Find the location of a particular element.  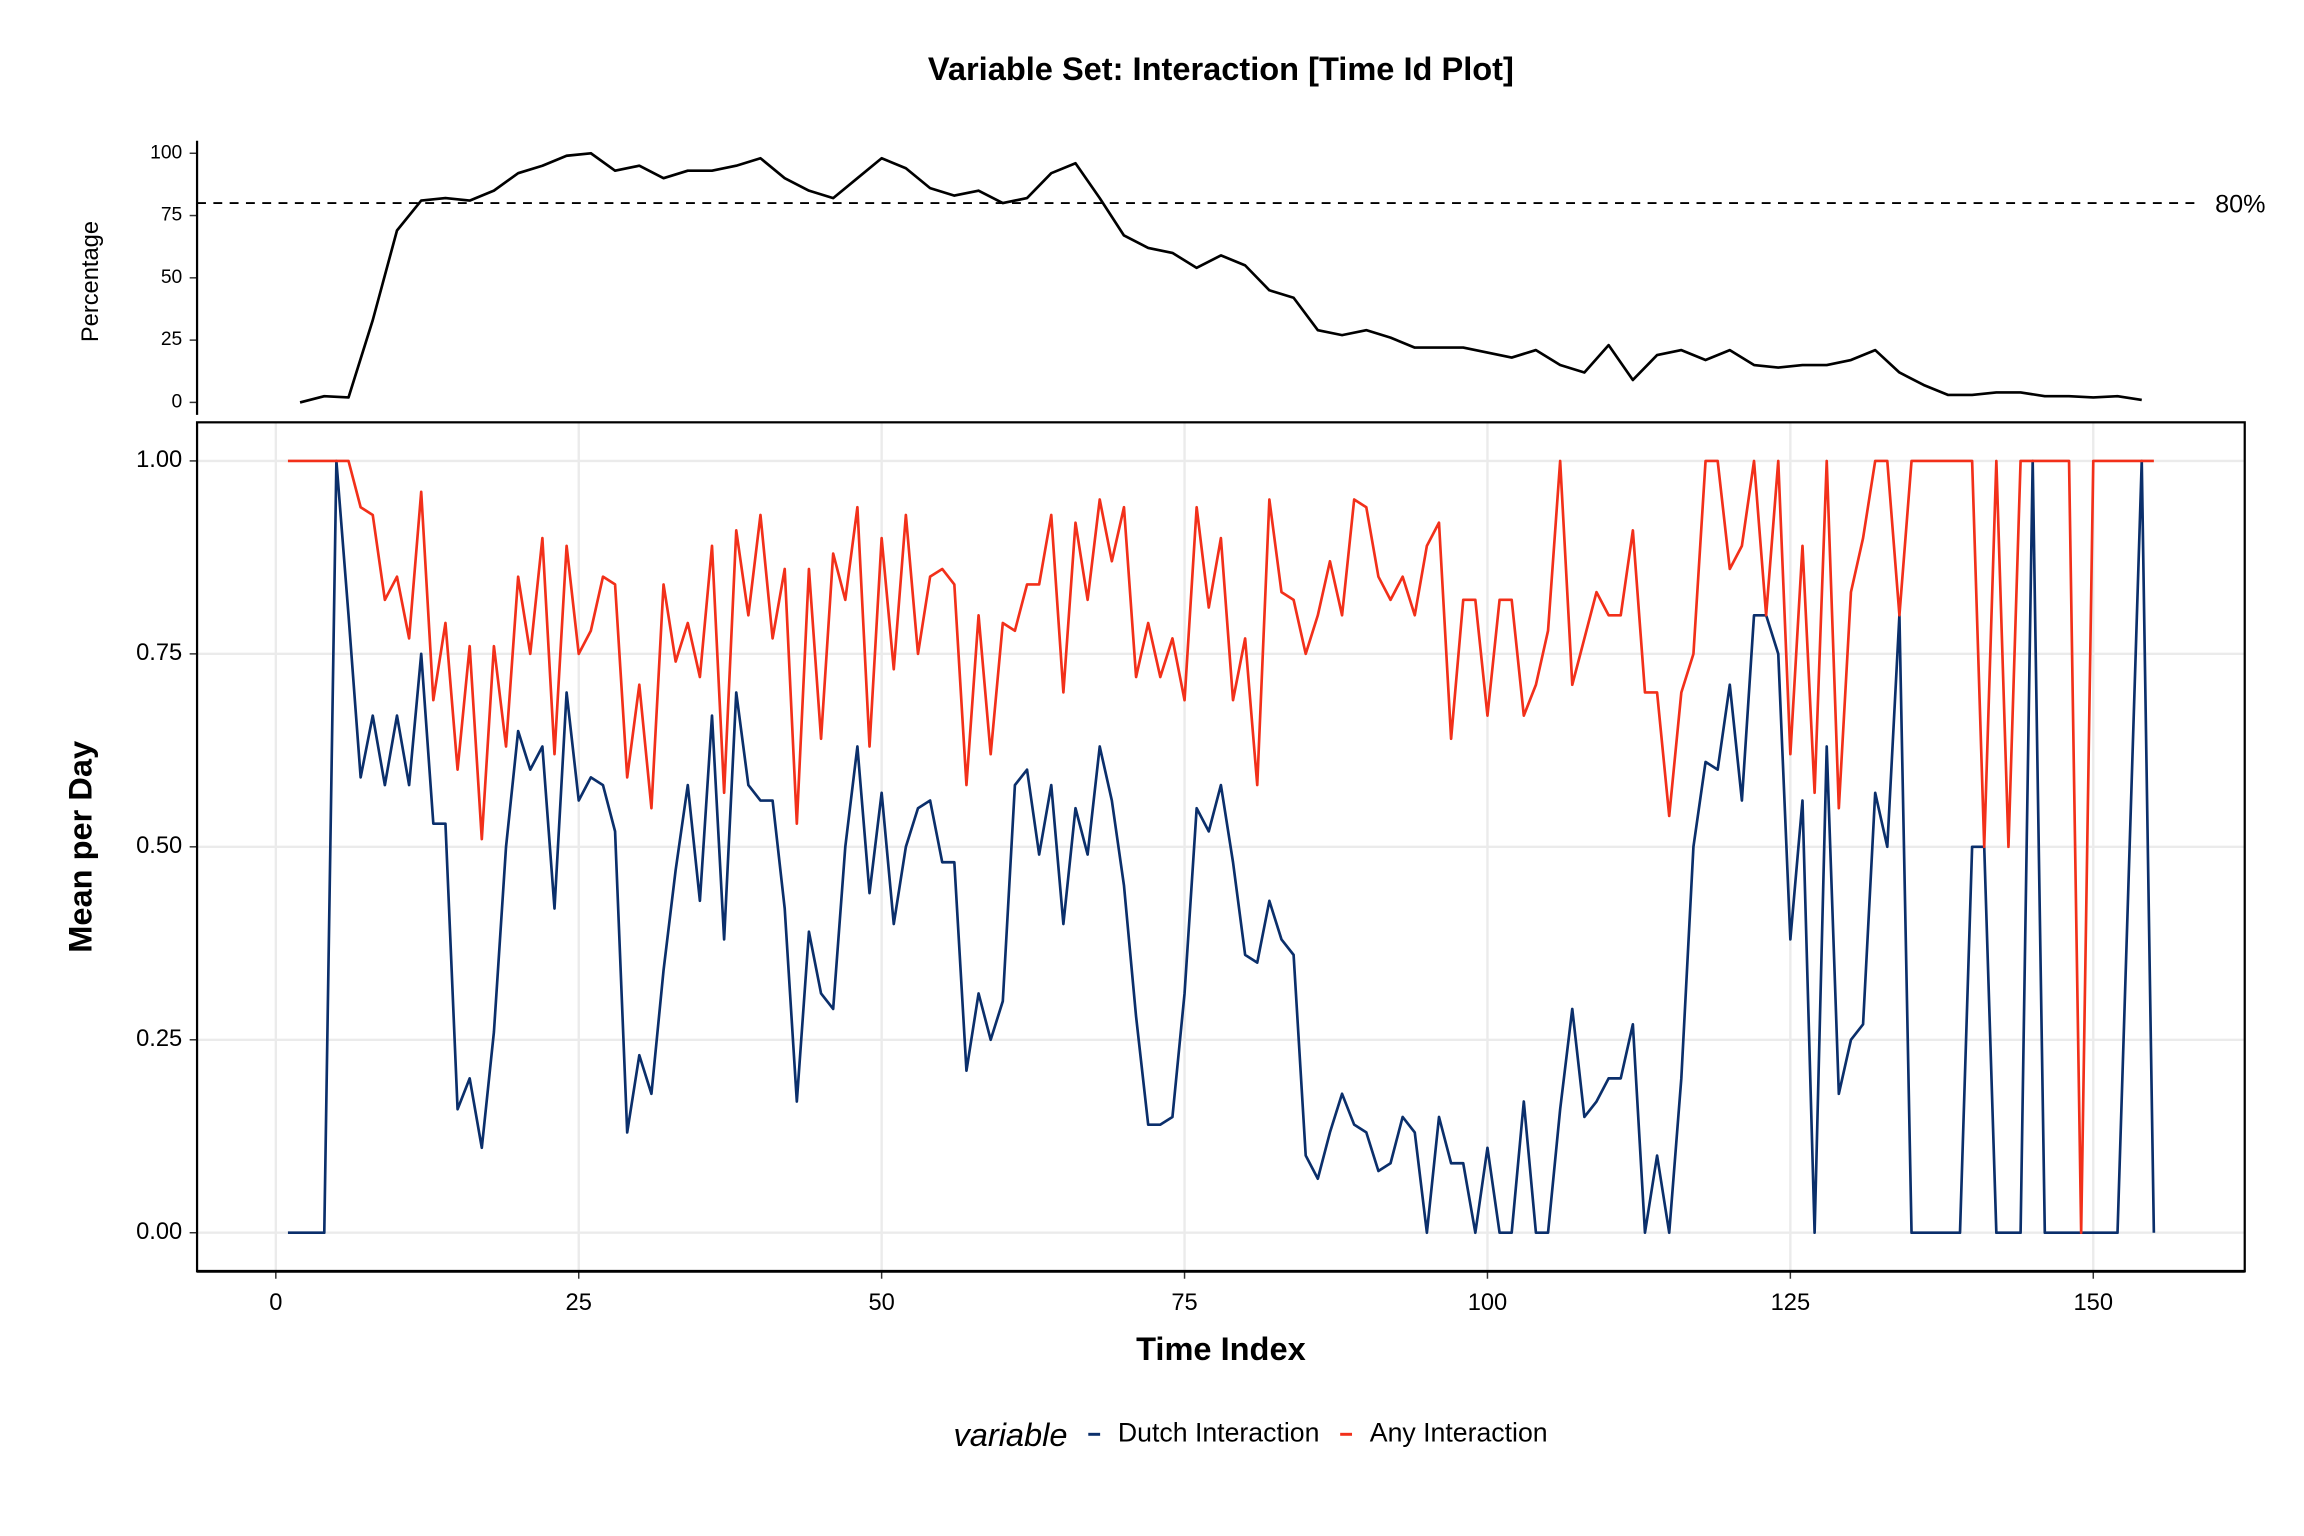

x-tick-label: 100 is located at coordinates (1488, 1303).